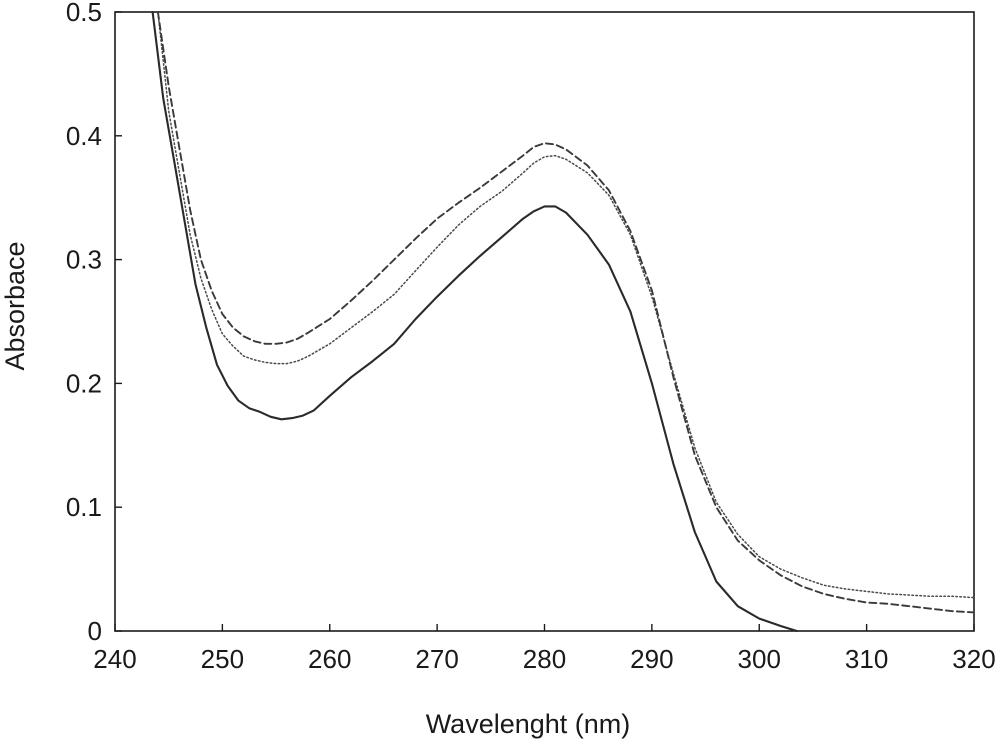  I want to click on y-tick-label: 0.3, so click(84, 260).